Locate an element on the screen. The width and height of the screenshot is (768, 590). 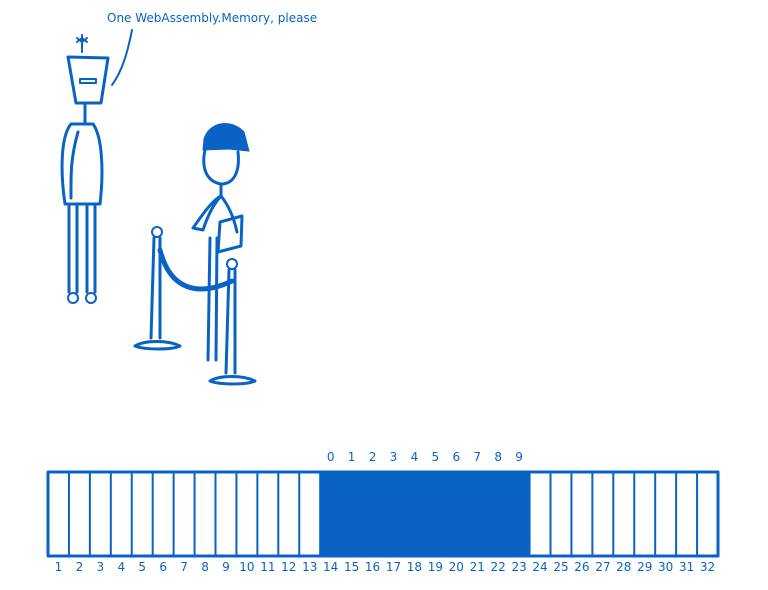
memory-bottom-label: 17 is located at coordinates (393, 567).